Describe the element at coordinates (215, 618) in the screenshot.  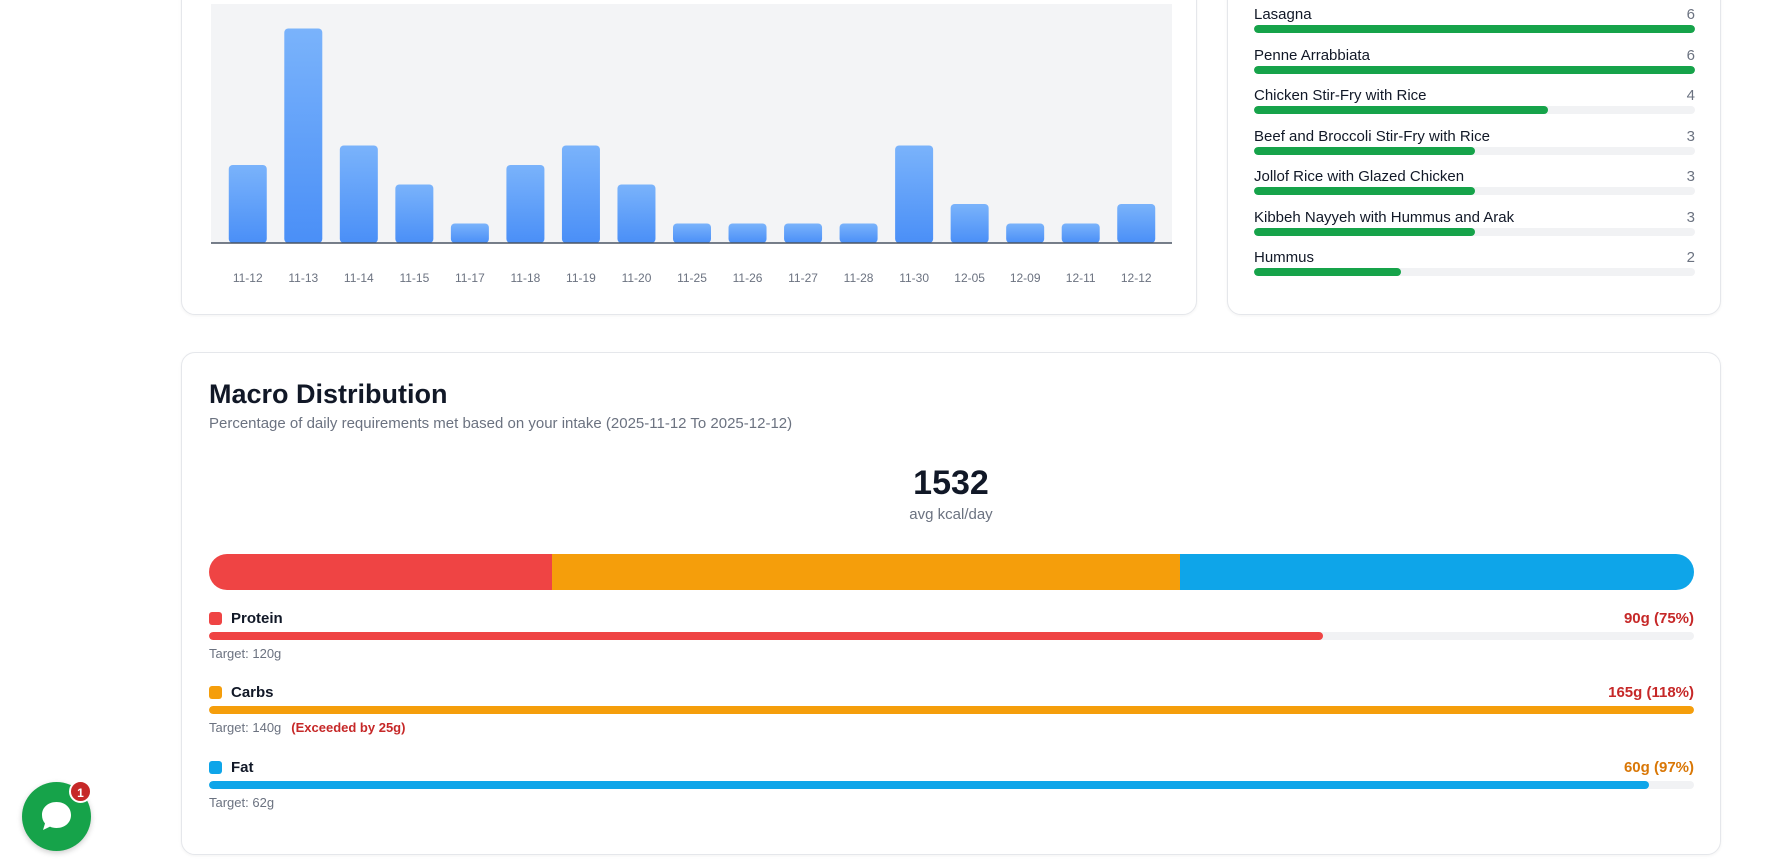
I see `protein-swatch` at that location.